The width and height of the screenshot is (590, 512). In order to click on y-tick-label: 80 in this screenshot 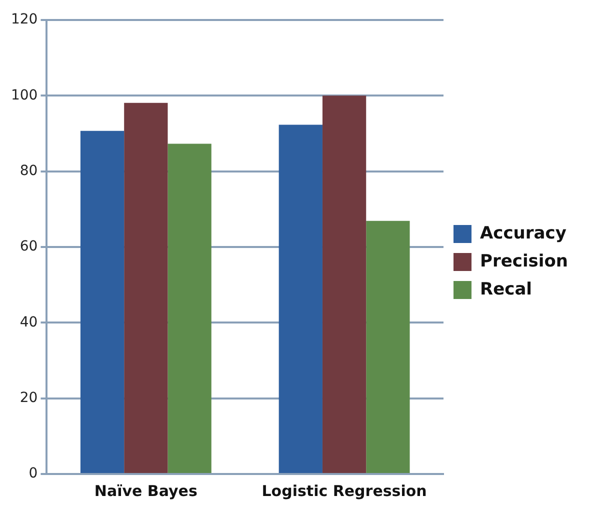, I will do `click(29, 170)`.